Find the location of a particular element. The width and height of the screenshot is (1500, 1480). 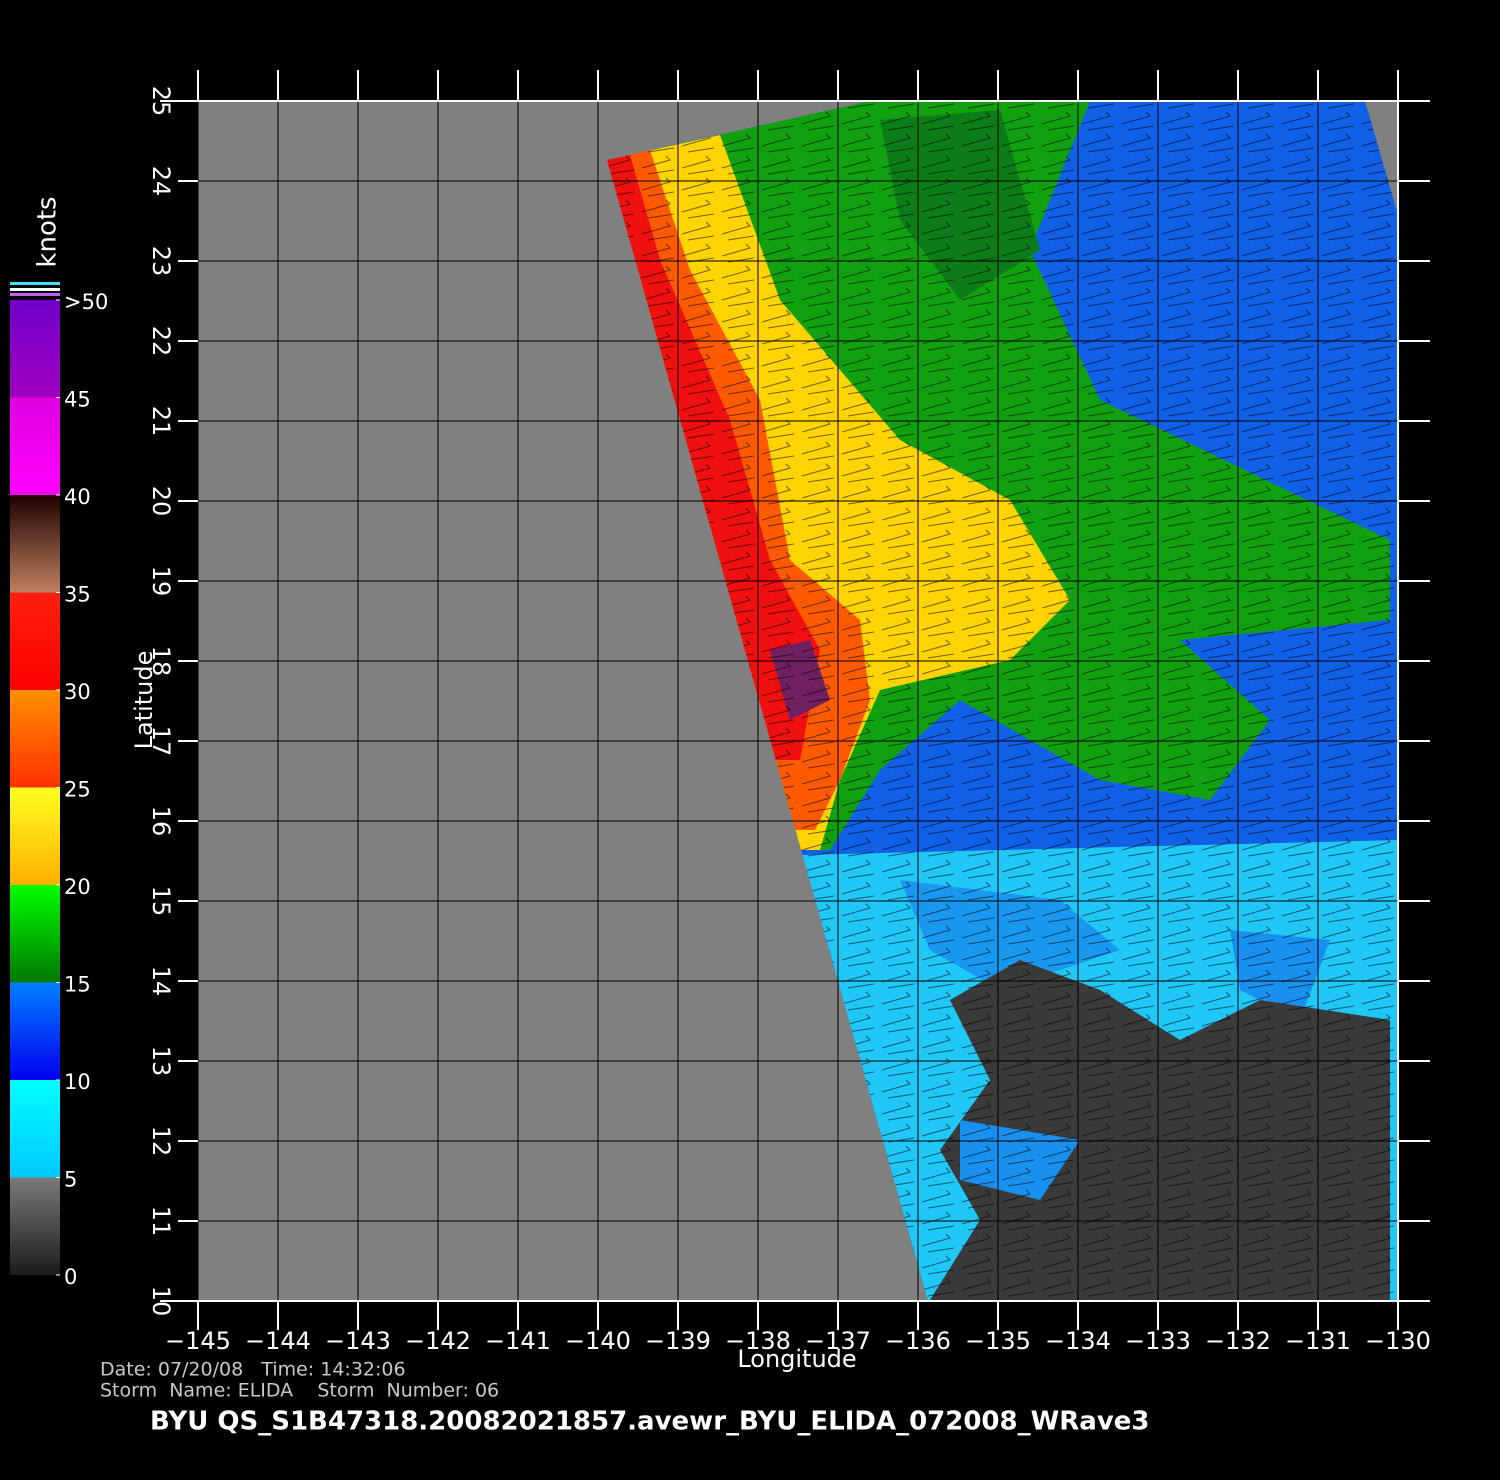

x-tick-label: −136 is located at coordinates (918, 1341).